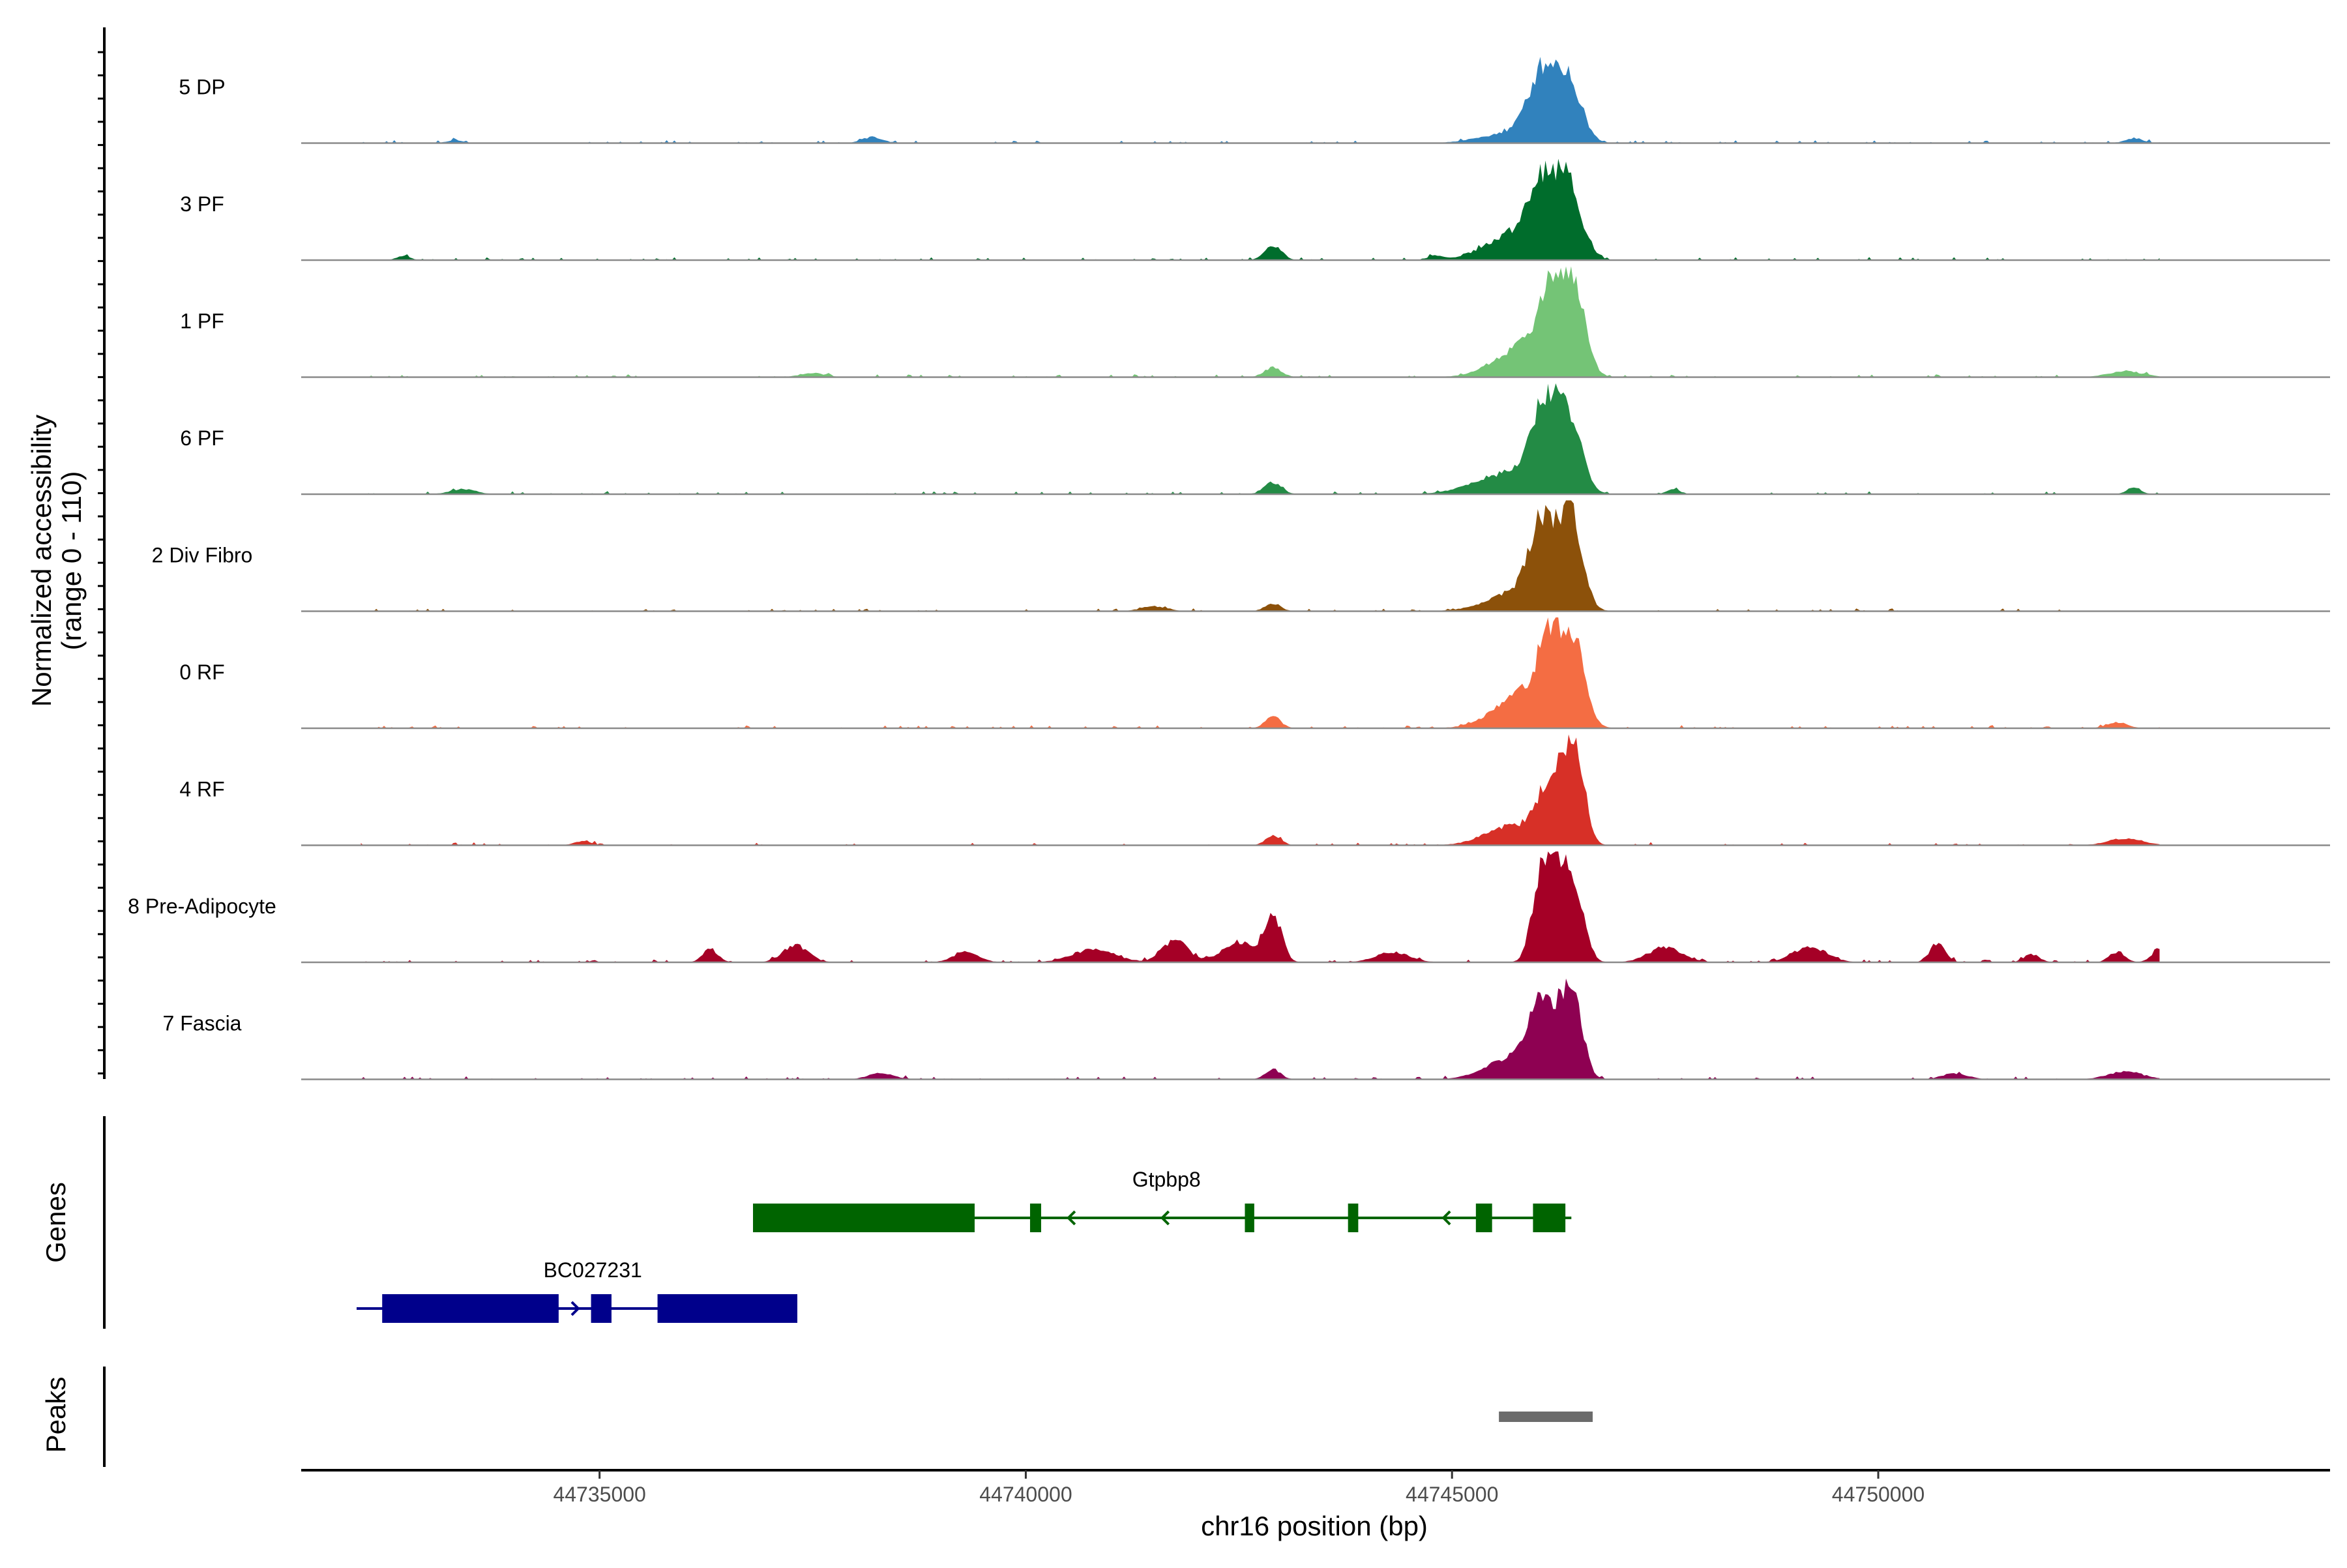  Describe the element at coordinates (599, 1494) in the screenshot. I see `x-tick-label: 44735000` at that location.